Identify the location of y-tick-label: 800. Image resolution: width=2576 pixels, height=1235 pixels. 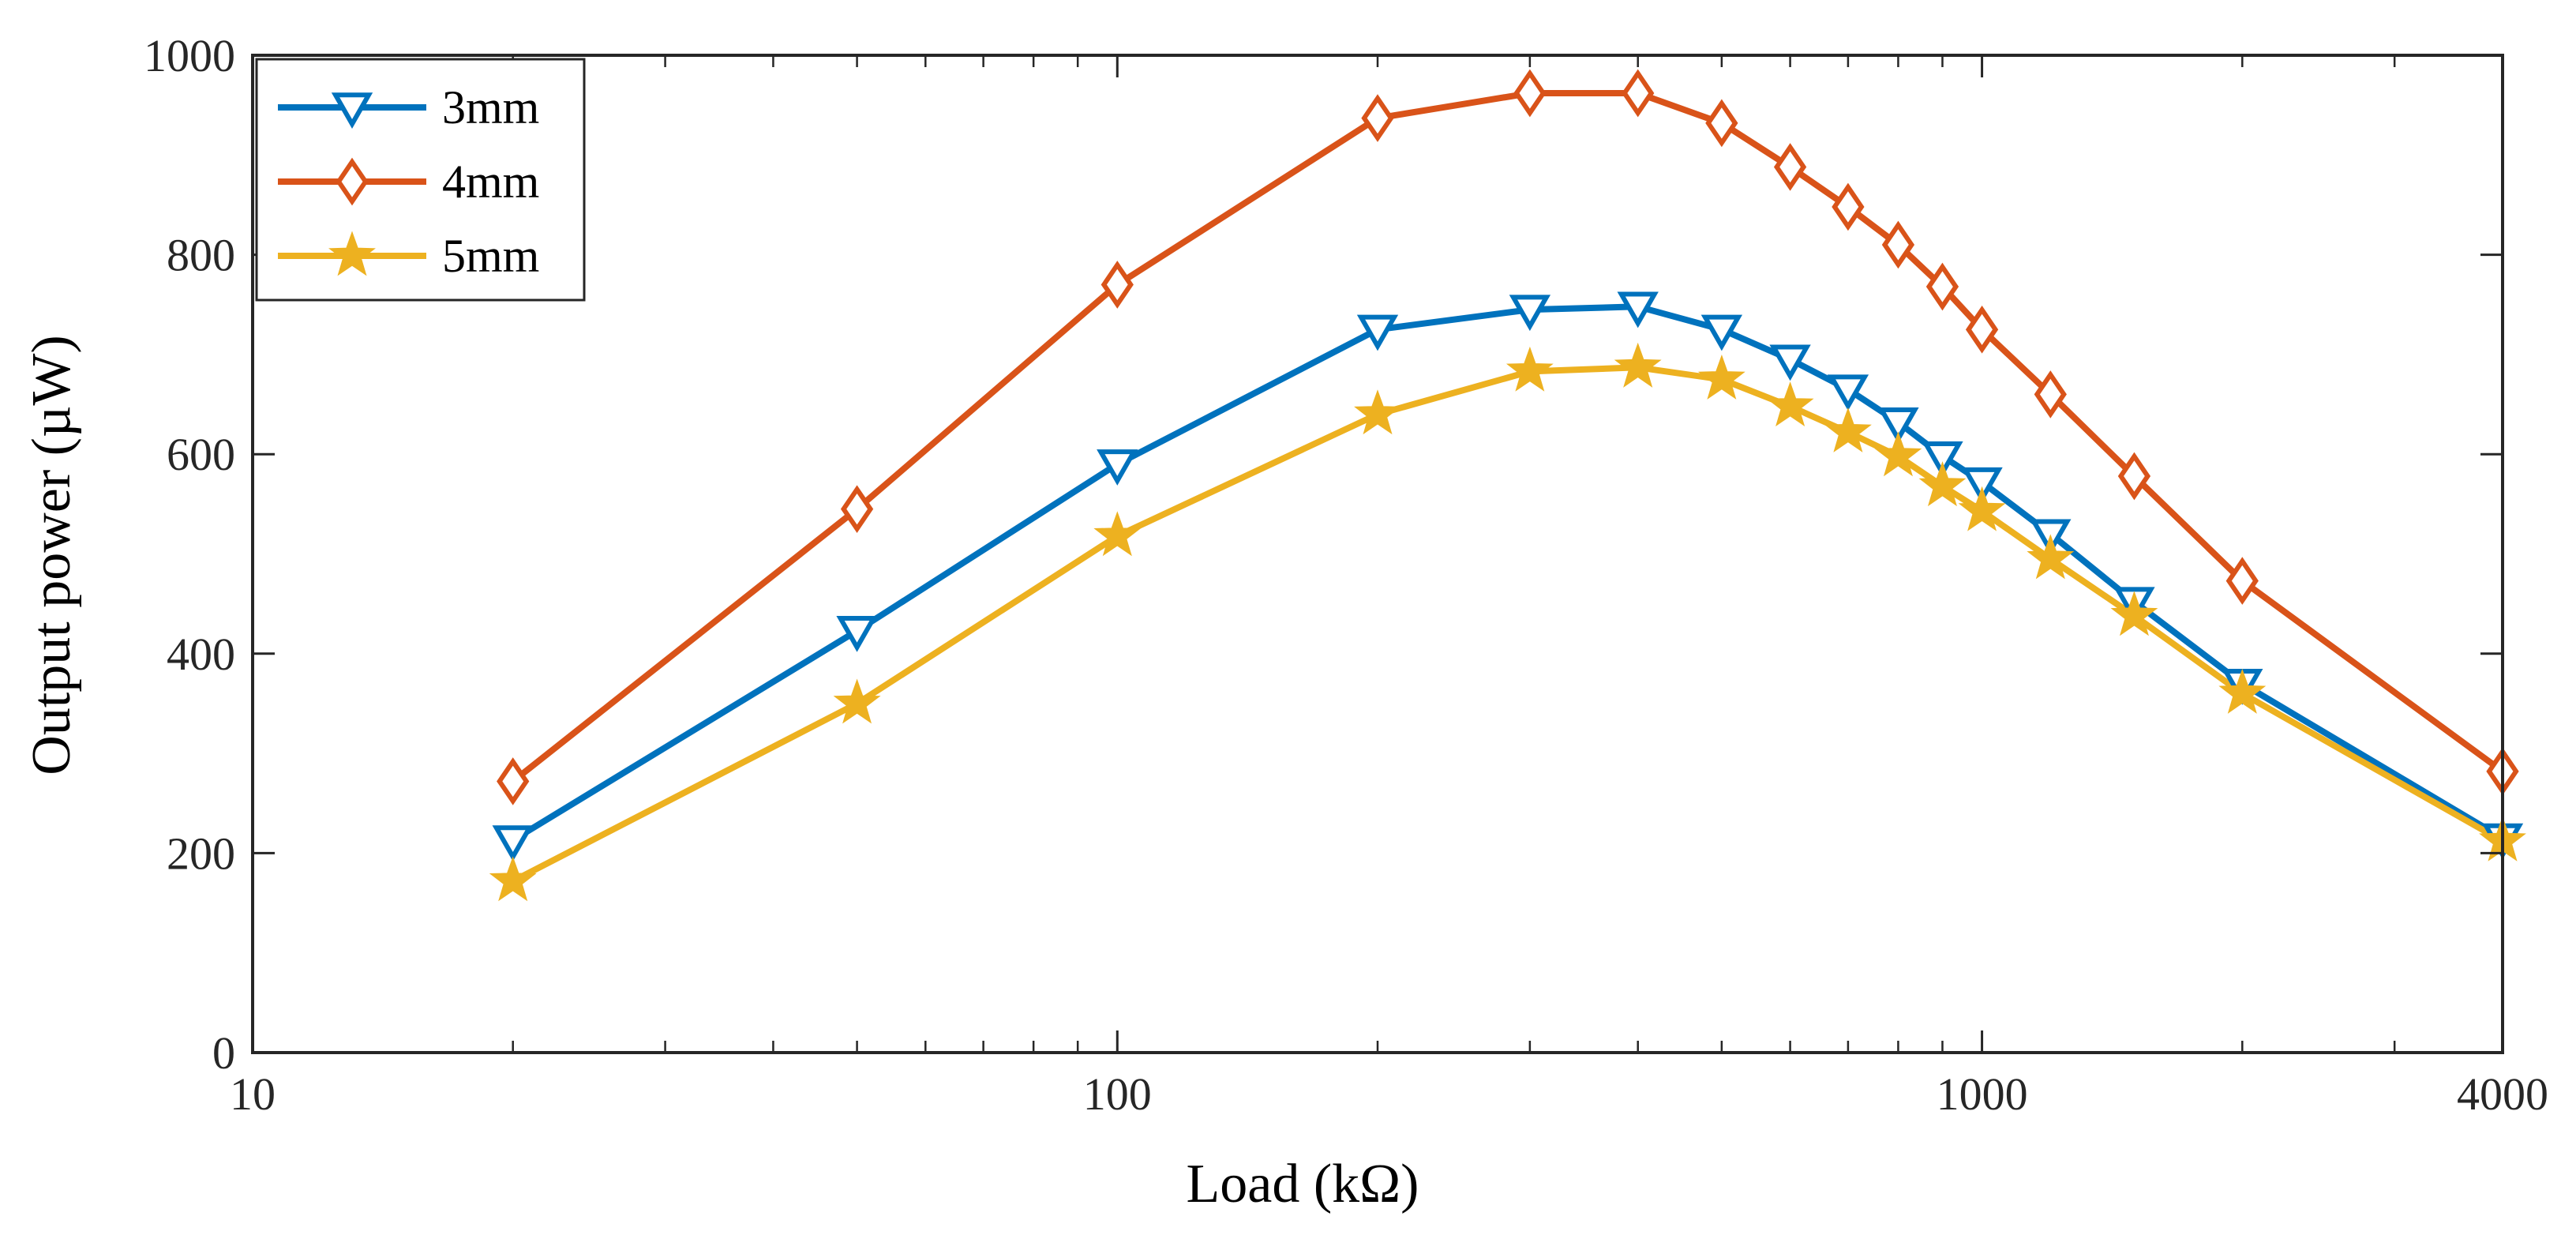
(201, 255).